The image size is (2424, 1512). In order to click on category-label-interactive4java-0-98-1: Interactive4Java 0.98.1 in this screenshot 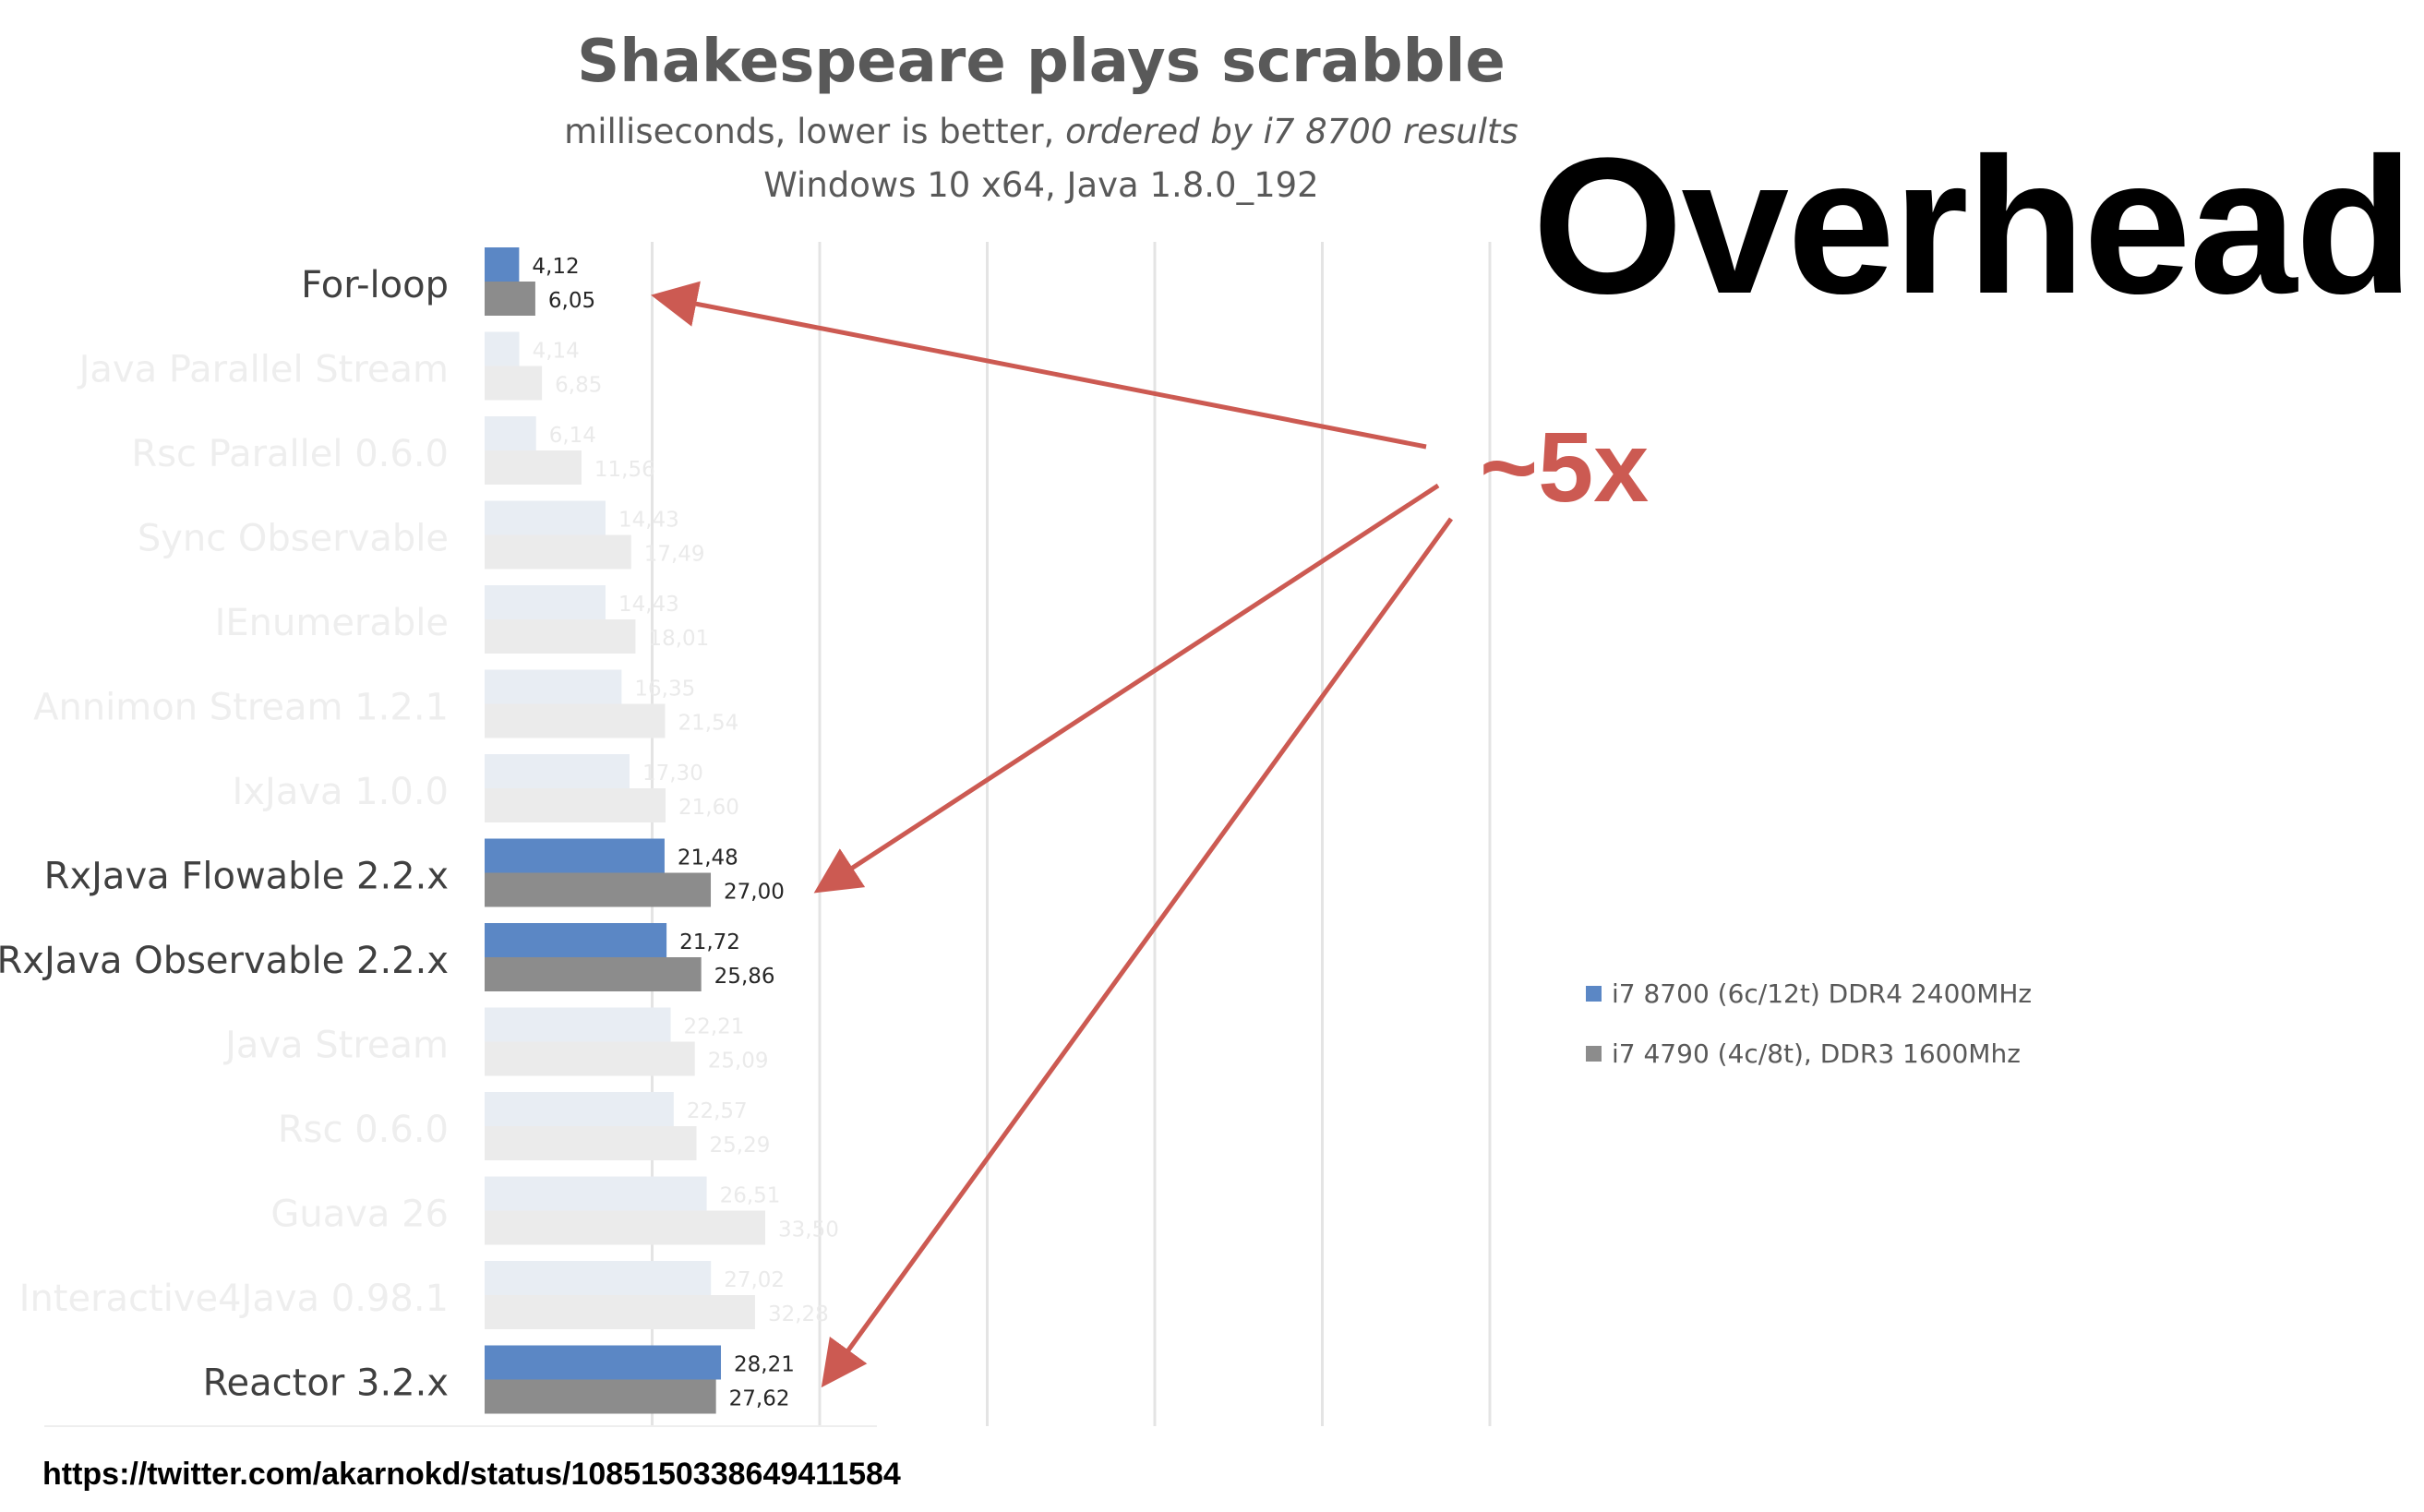, I will do `click(234, 1299)`.